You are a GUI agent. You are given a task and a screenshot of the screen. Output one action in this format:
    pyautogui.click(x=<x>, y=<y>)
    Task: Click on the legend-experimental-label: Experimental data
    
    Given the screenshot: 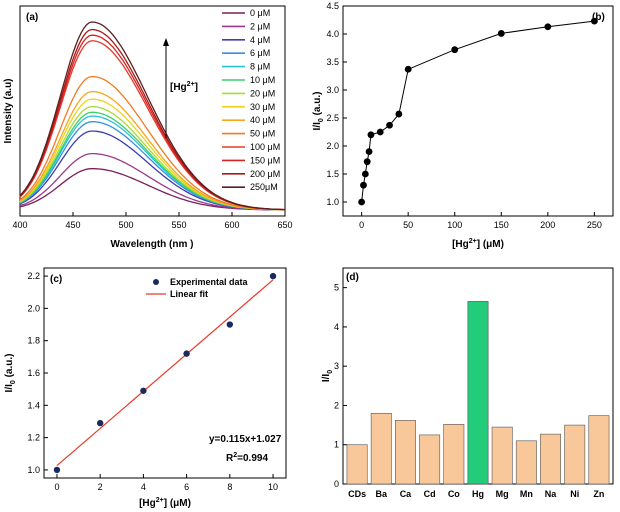 What is the action you would take?
    pyautogui.click(x=209, y=282)
    